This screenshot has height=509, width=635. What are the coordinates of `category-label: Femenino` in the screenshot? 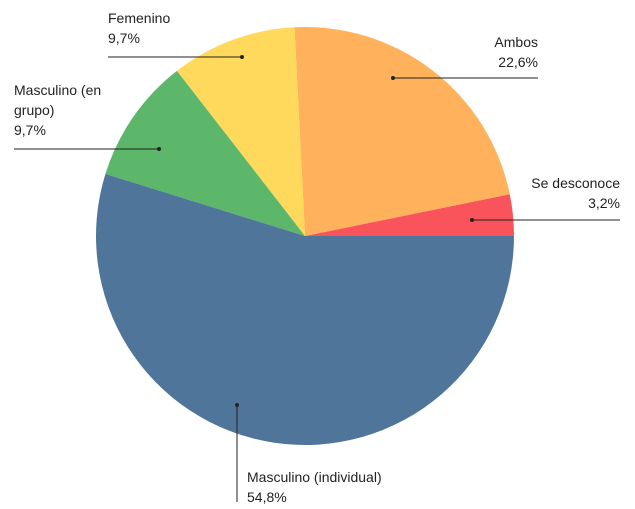 It's located at (139, 18).